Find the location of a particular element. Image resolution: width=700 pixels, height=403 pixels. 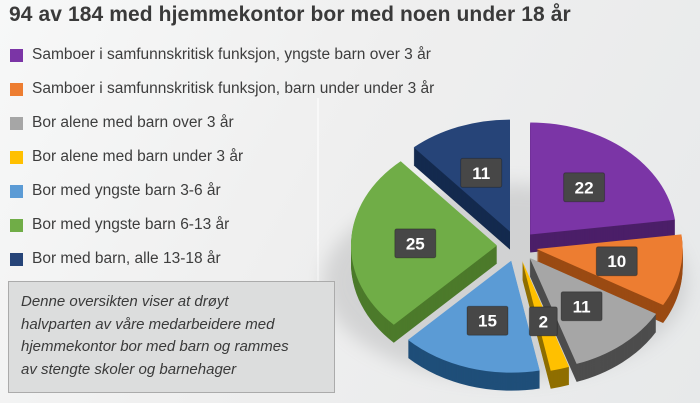

svg-text: 10 is located at coordinates (616, 261).